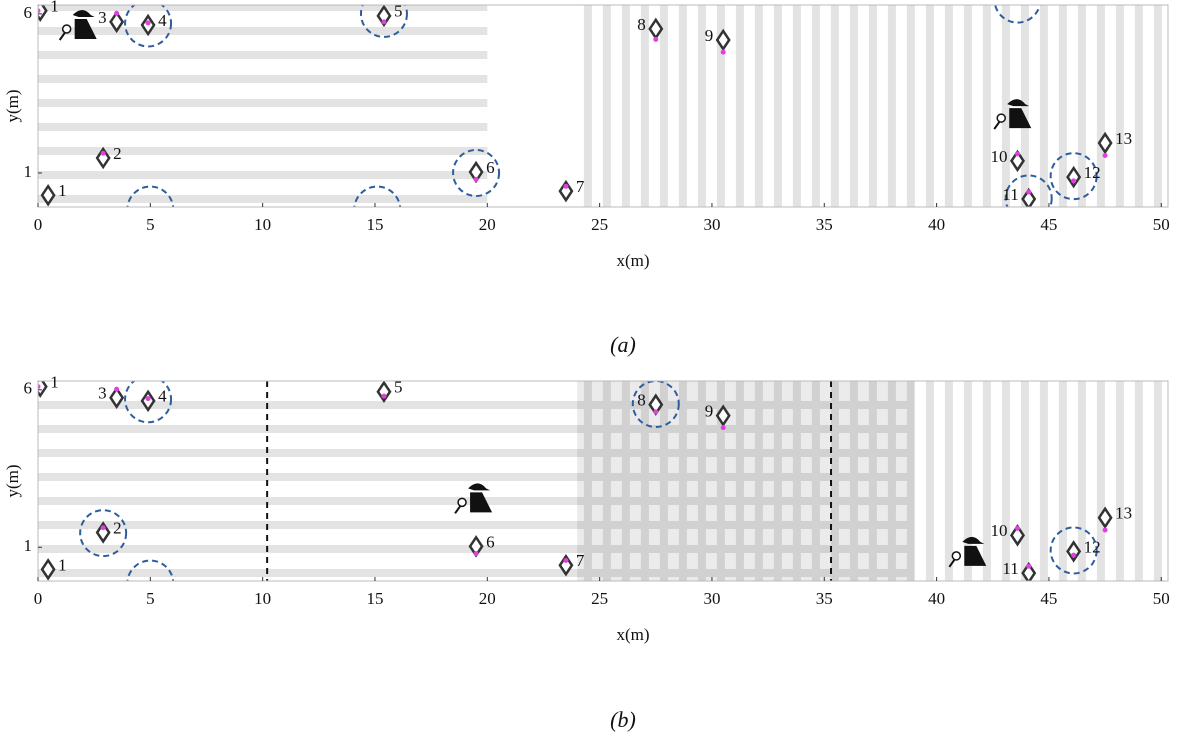  Describe the element at coordinates (711, 598) in the screenshot. I see `x-tick-label: 30` at that location.